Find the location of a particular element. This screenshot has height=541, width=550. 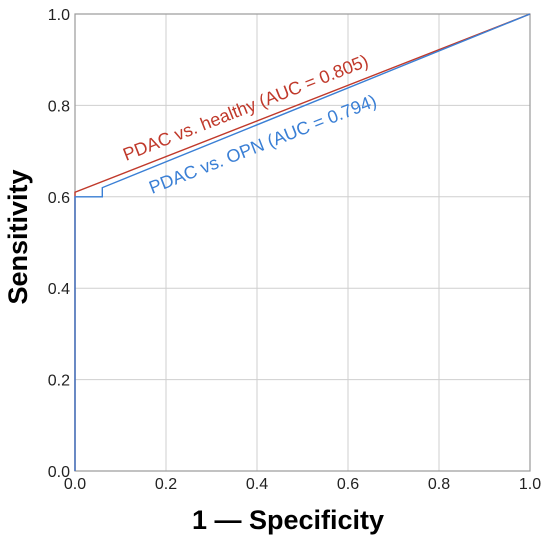

x-tick-label: 0.6 is located at coordinates (348, 484).